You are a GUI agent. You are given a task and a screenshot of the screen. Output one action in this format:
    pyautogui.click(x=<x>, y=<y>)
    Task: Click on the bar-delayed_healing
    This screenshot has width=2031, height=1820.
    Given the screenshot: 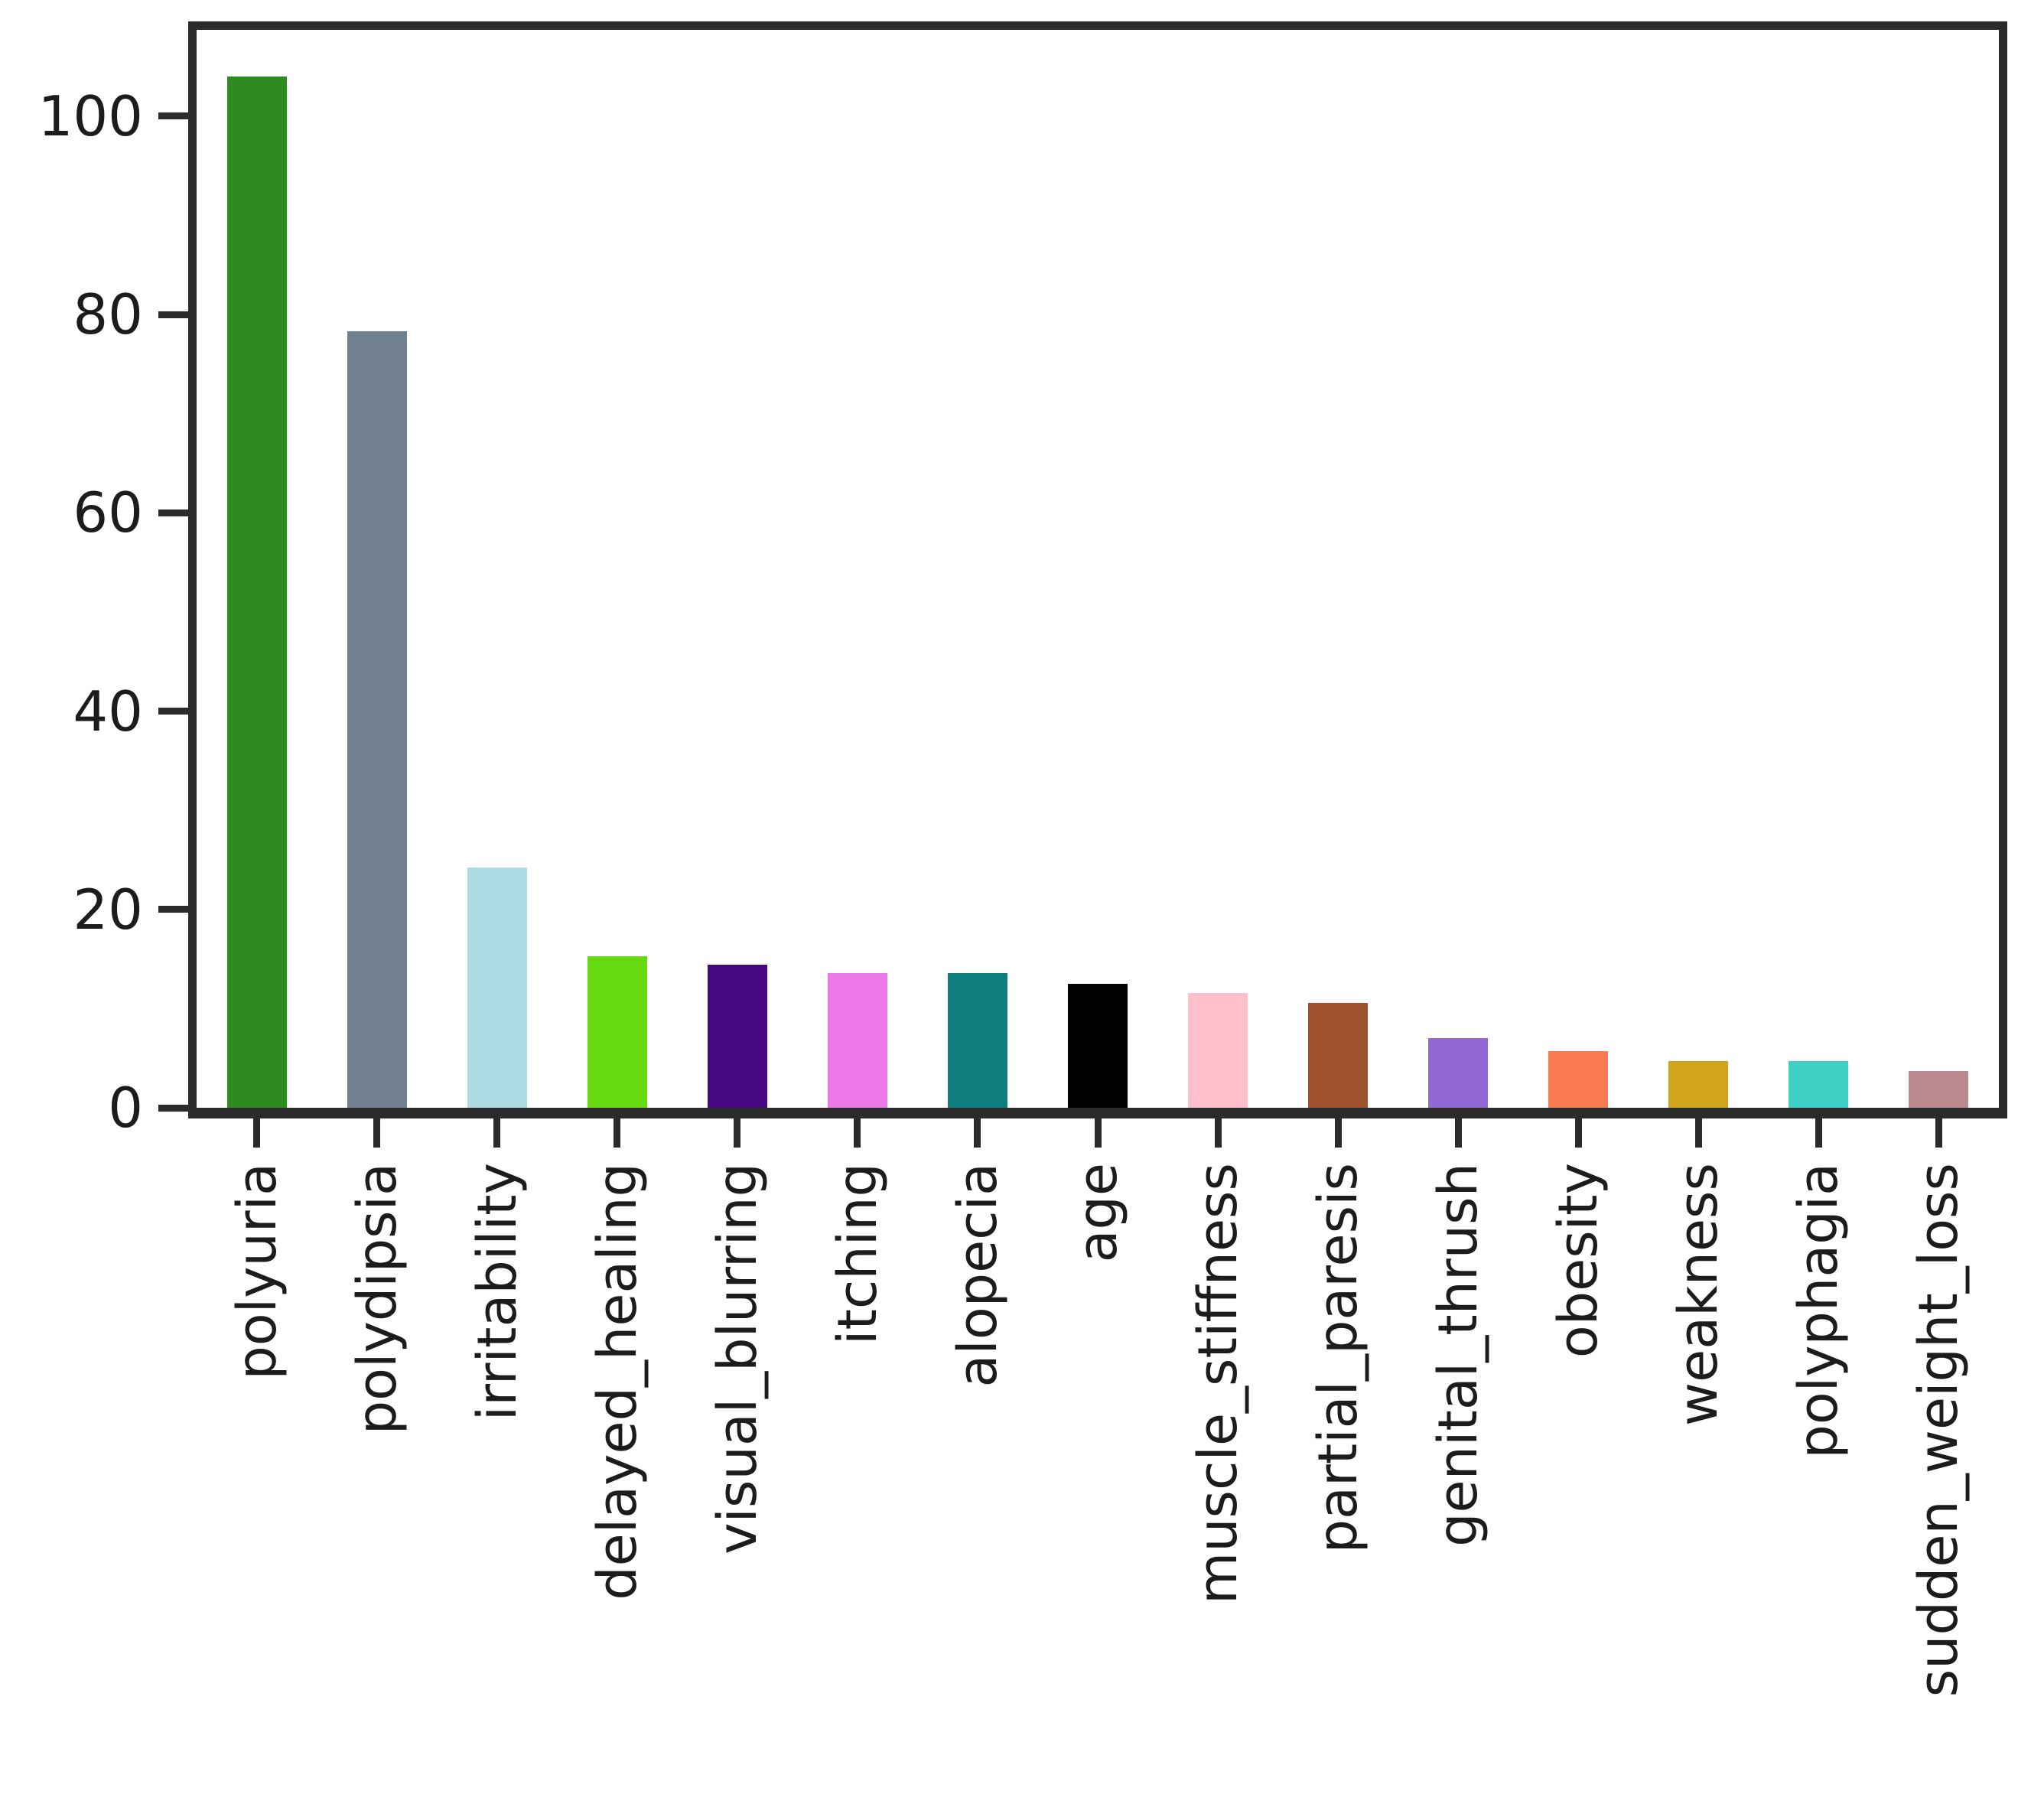 What is the action you would take?
    pyautogui.click(x=617, y=1032)
    